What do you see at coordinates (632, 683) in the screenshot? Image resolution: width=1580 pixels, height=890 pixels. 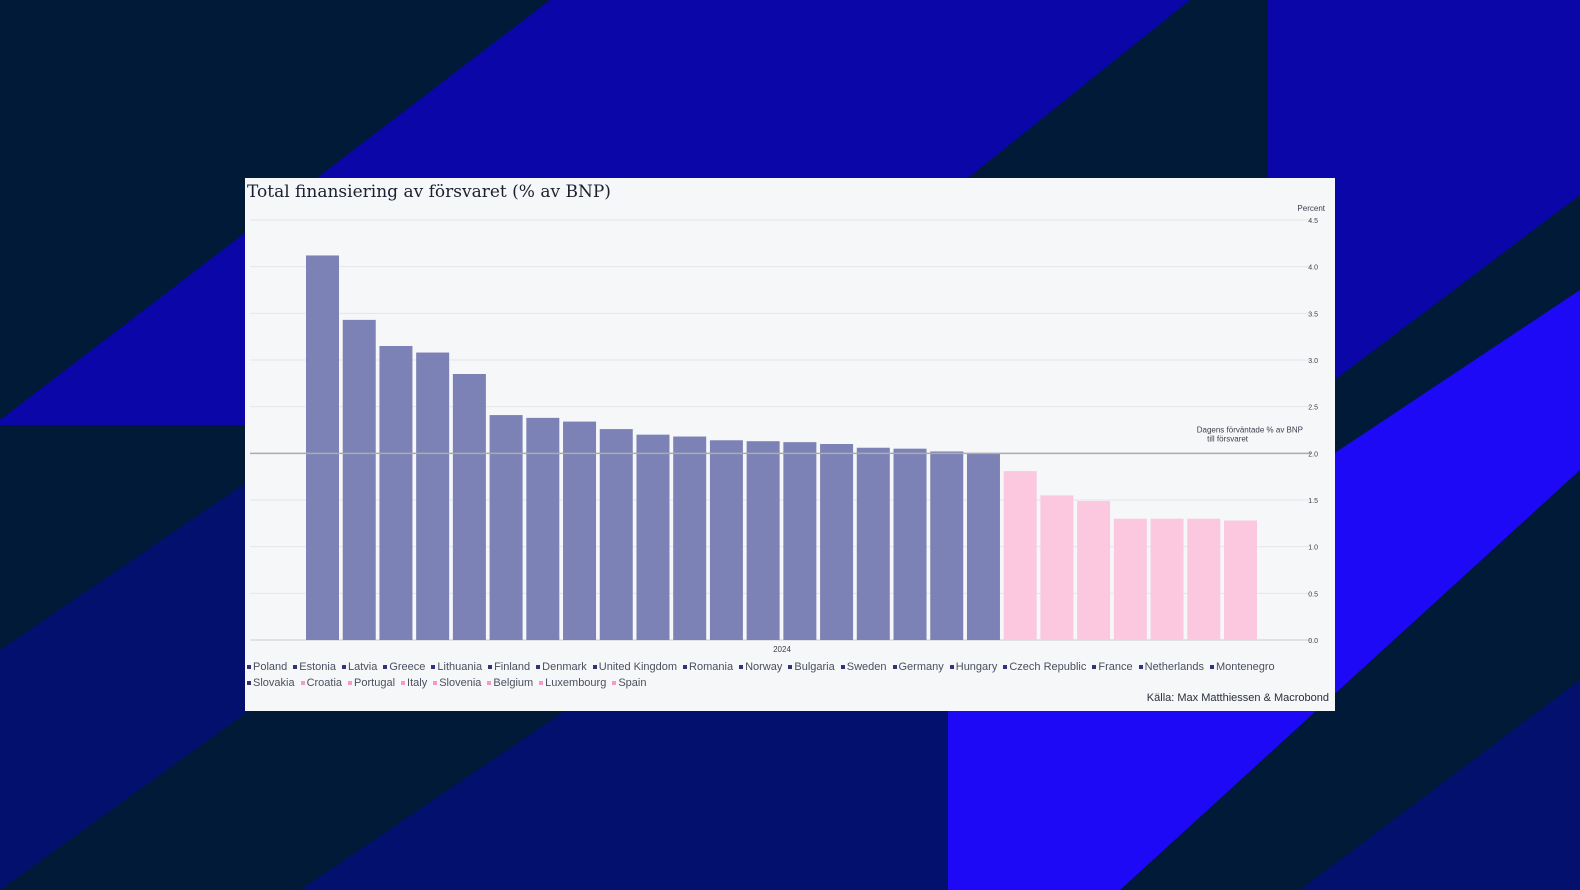 I see `legend-label: Spain` at bounding box center [632, 683].